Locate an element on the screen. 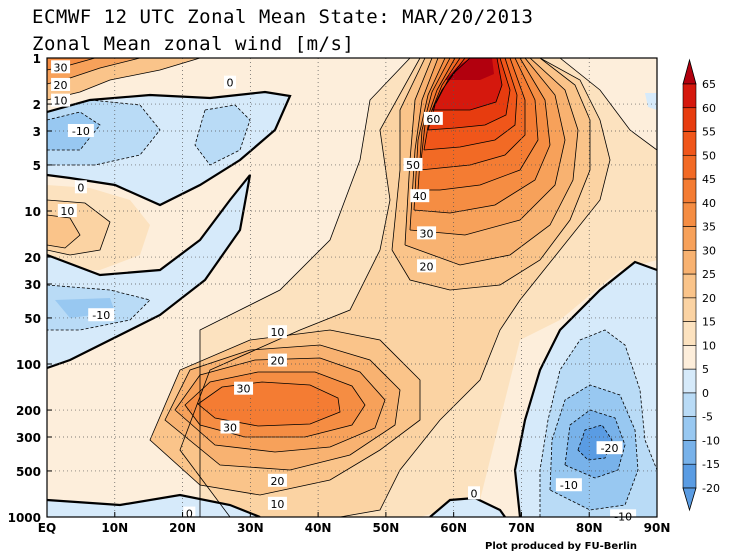 The height and width of the screenshot is (560, 734). y-tick-label: 1000 is located at coordinates (24, 518).